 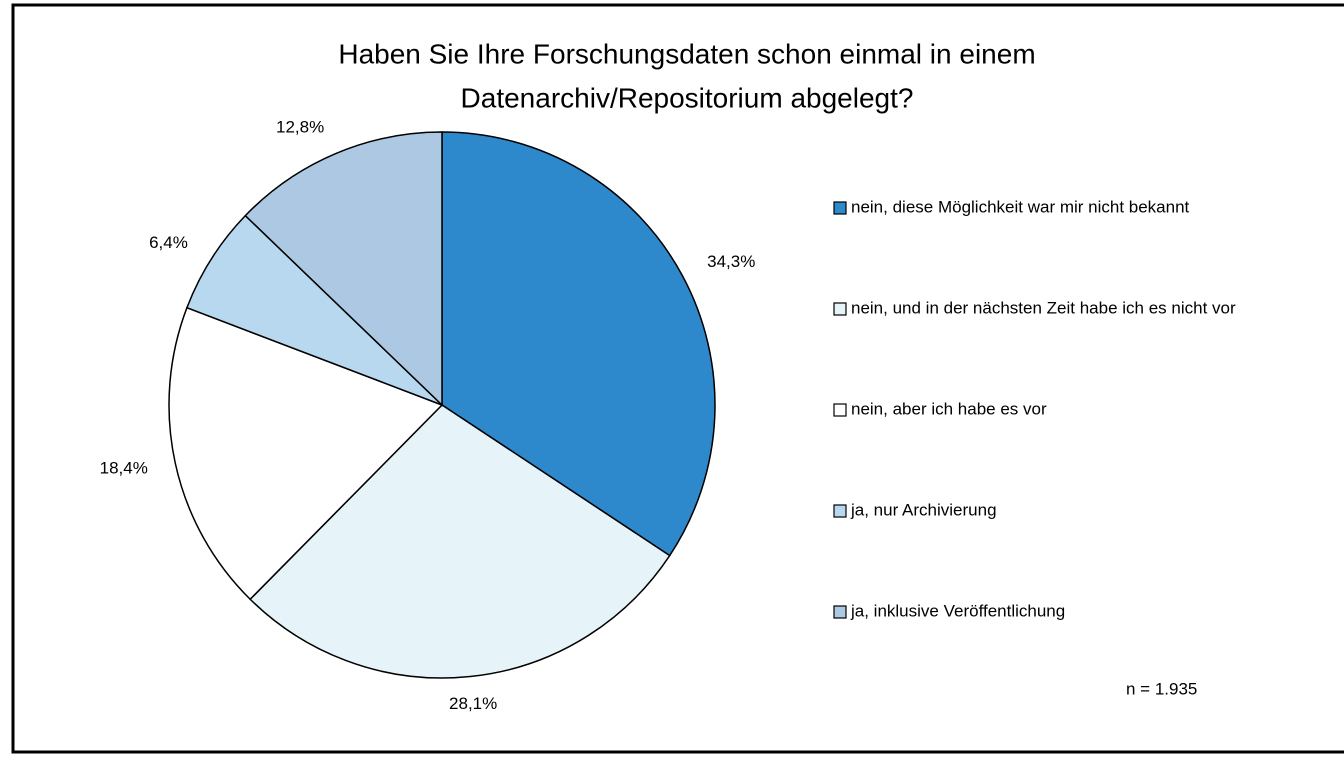 What do you see at coordinates (168, 242) in the screenshot?
I see `data-label: 6,4%` at bounding box center [168, 242].